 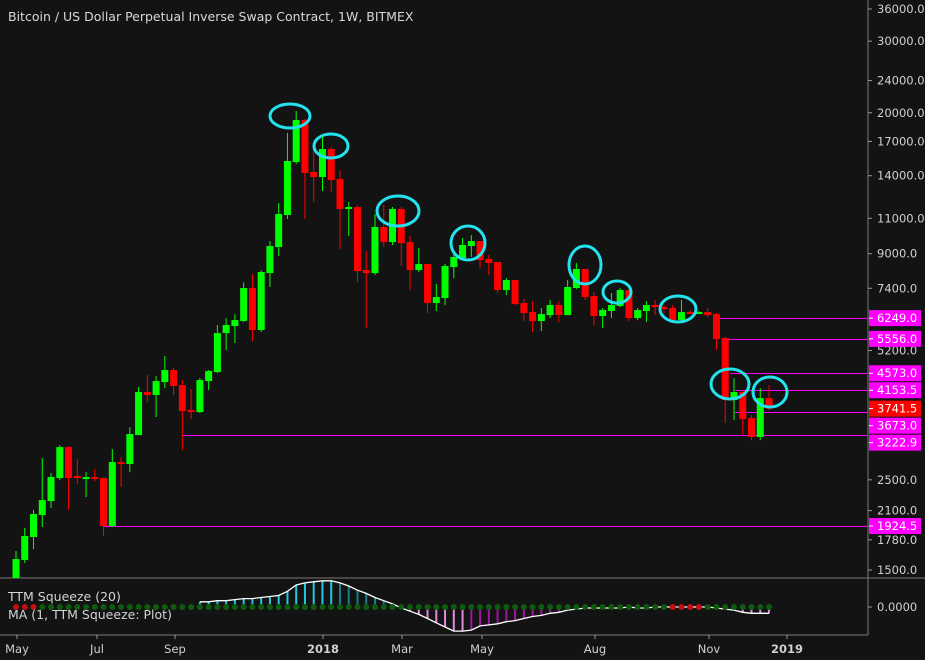 What do you see at coordinates (64, 596) in the screenshot?
I see `indicator-label-ttm-squeeze: TTM Squeeze (20)` at bounding box center [64, 596].